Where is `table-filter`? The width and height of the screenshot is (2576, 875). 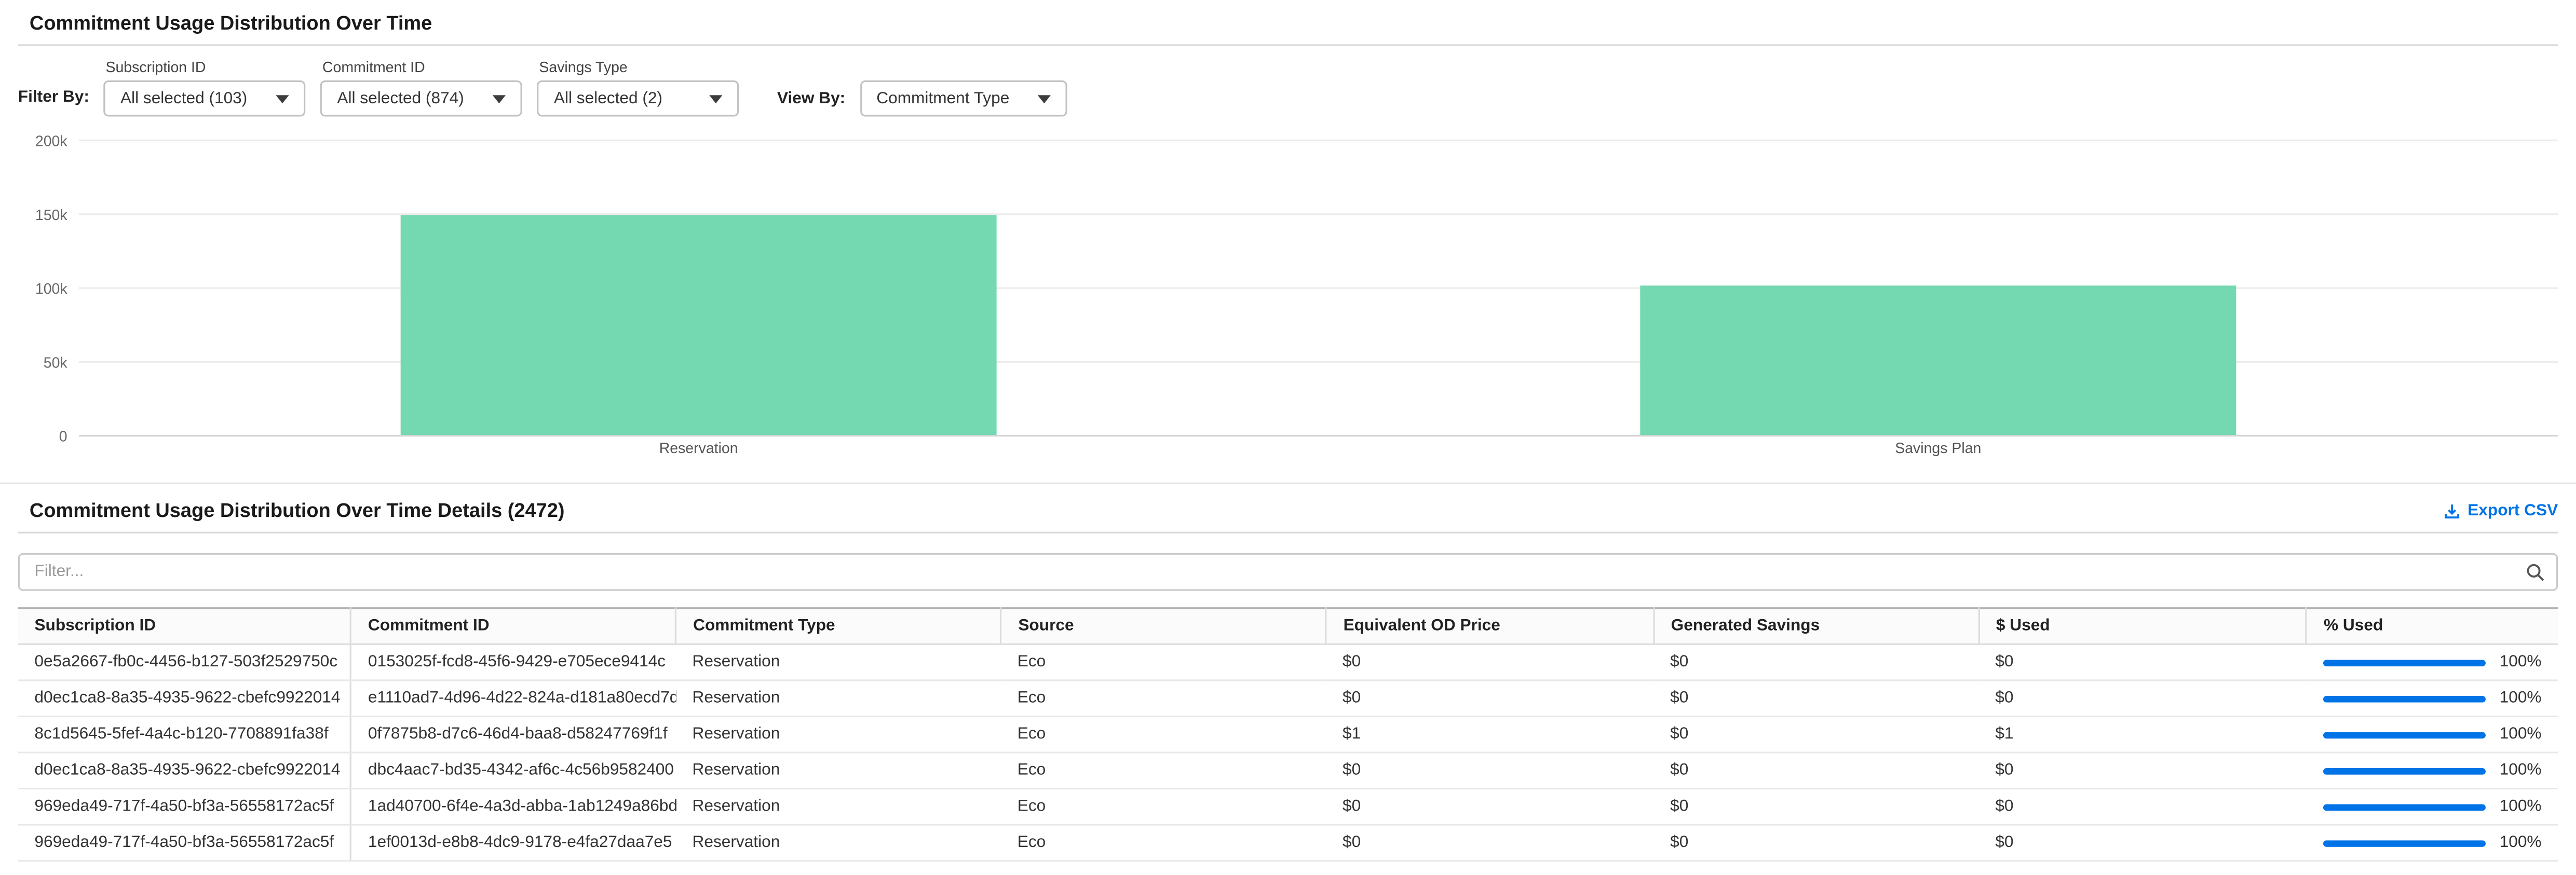
table-filter is located at coordinates (1288, 572).